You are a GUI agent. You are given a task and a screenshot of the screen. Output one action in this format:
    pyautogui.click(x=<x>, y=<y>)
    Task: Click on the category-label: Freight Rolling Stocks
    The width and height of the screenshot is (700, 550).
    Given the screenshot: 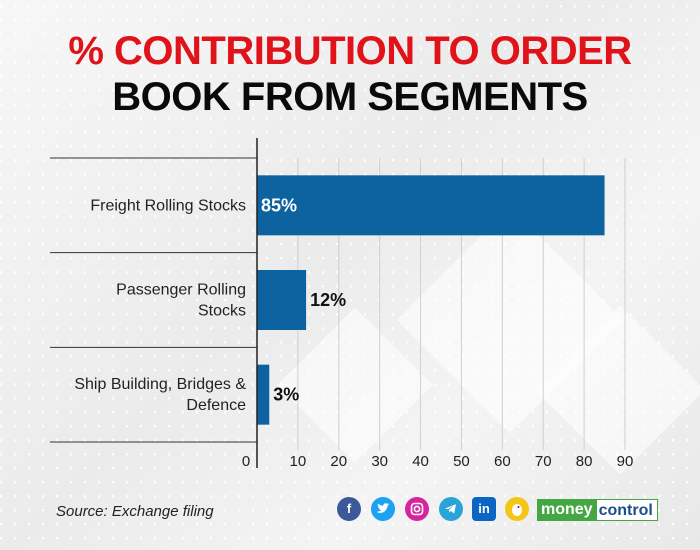 What is the action you would take?
    pyautogui.click(x=168, y=205)
    